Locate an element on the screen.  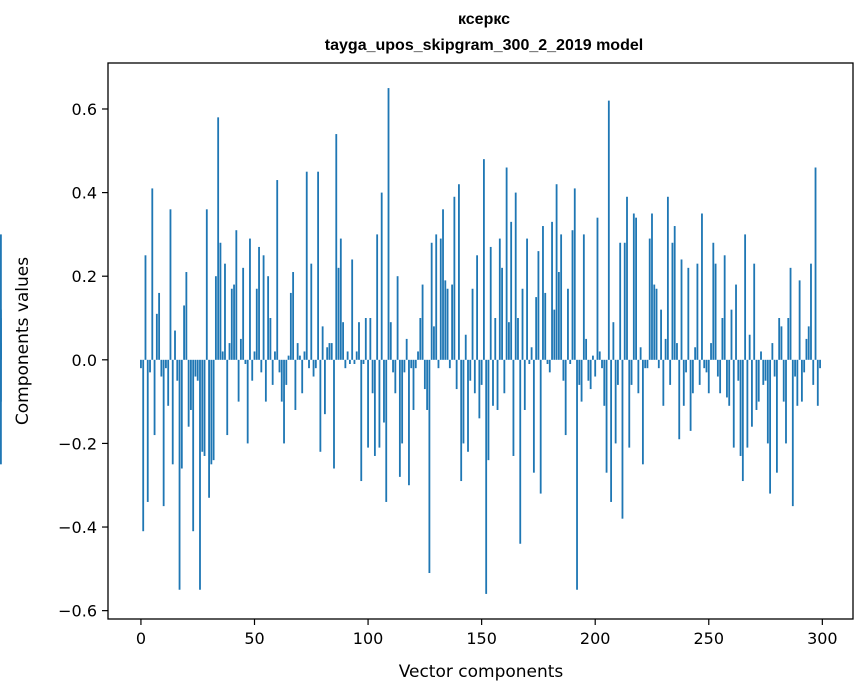
x-tick-label: 150 is located at coordinates (481, 638).